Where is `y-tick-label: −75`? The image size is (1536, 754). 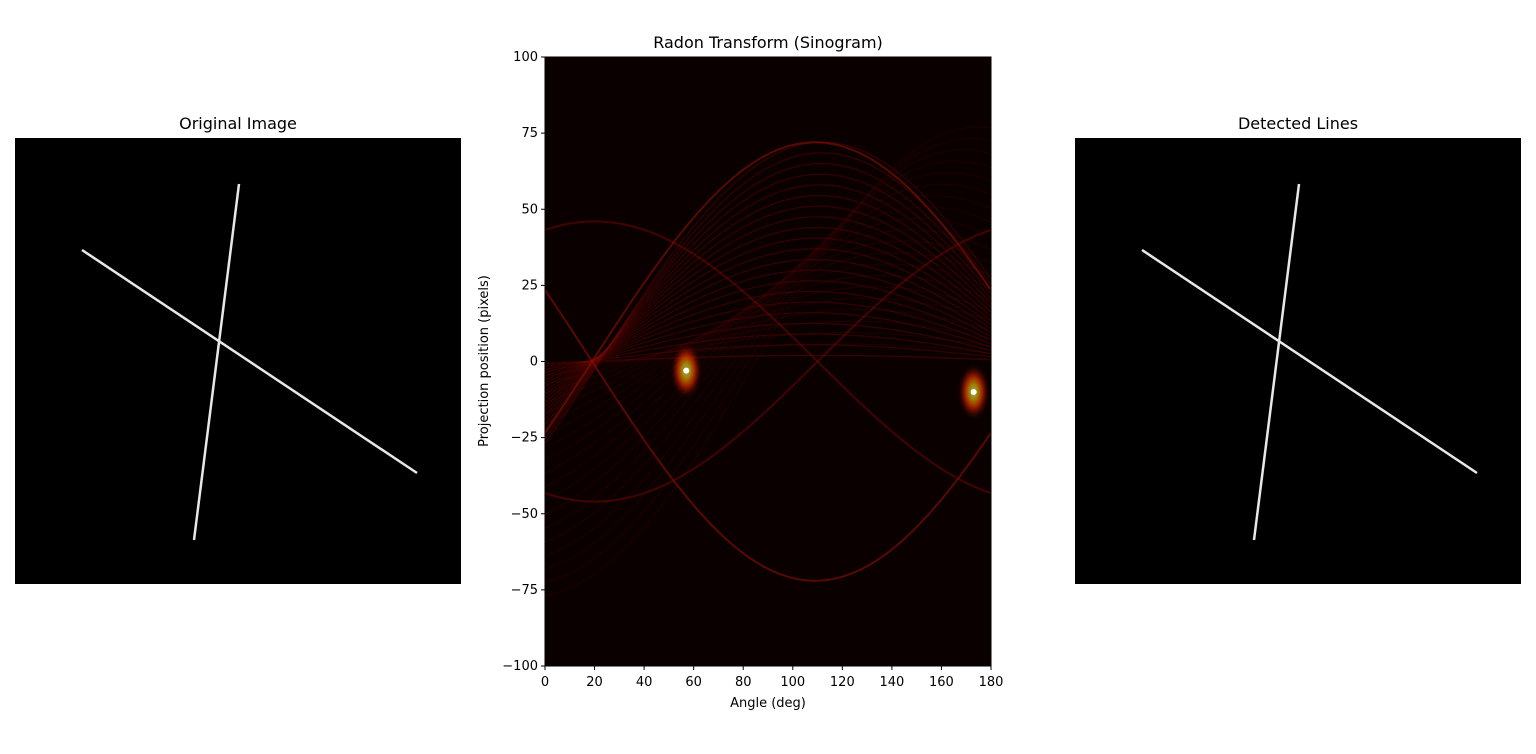 y-tick-label: −75 is located at coordinates (524, 590).